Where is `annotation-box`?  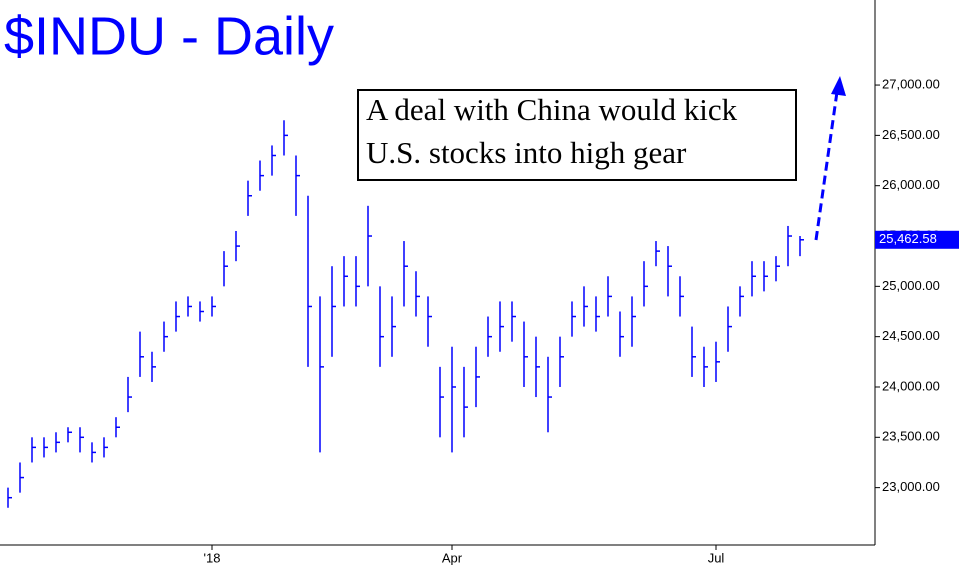
annotation-box is located at coordinates (577, 135).